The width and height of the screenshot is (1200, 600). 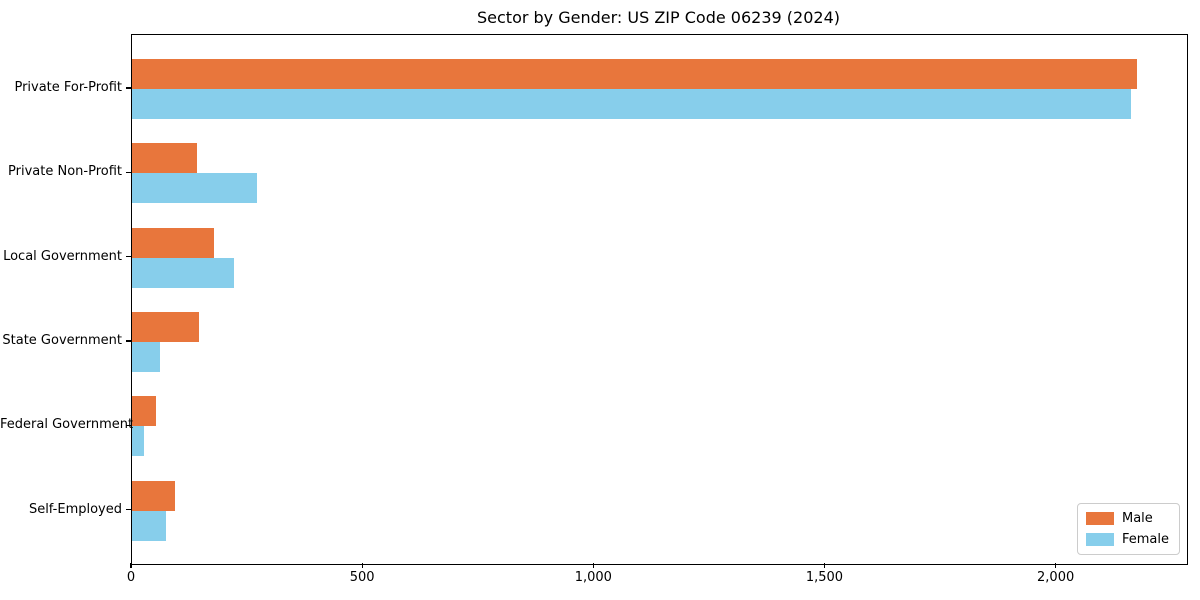 I want to click on bar-male-local-government, so click(x=173, y=242).